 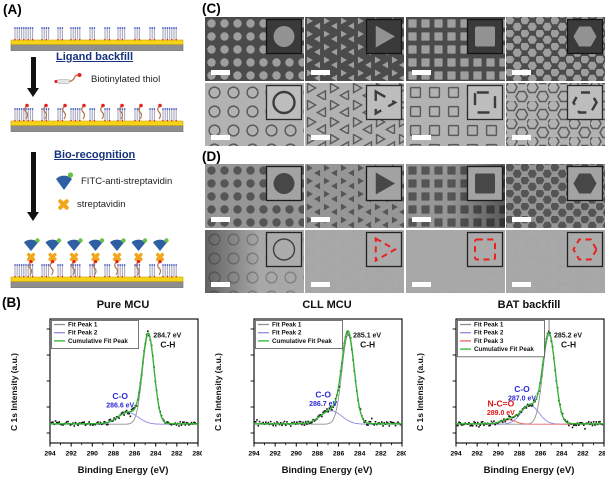 What do you see at coordinates (529, 305) in the screenshot?
I see `chart-title: BAT backfill` at bounding box center [529, 305].